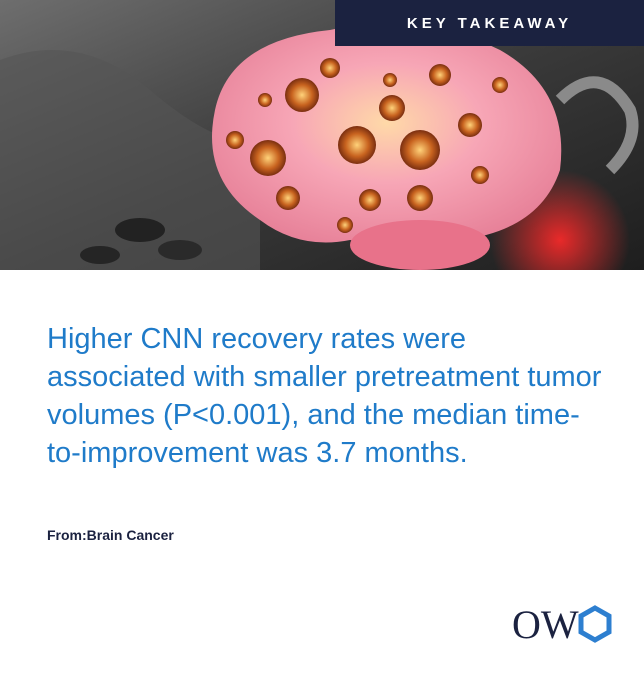 The image size is (644, 680). I want to click on badge: KEY TAKEAWAY, so click(489, 23).